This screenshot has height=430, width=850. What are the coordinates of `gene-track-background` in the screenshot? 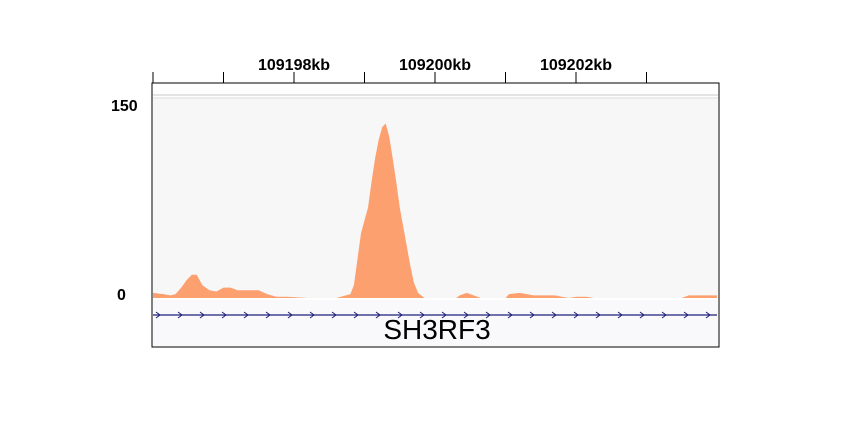 It's located at (435, 323).